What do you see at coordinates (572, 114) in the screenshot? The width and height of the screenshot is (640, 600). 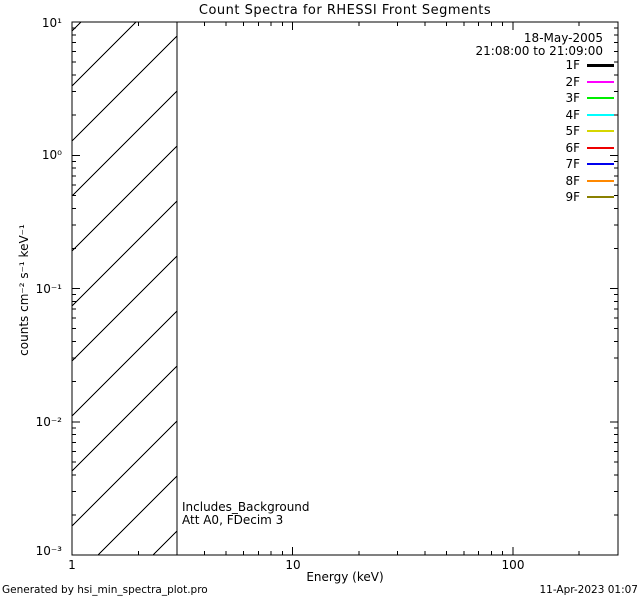 I see `legend-series-label: 4F` at bounding box center [572, 114].